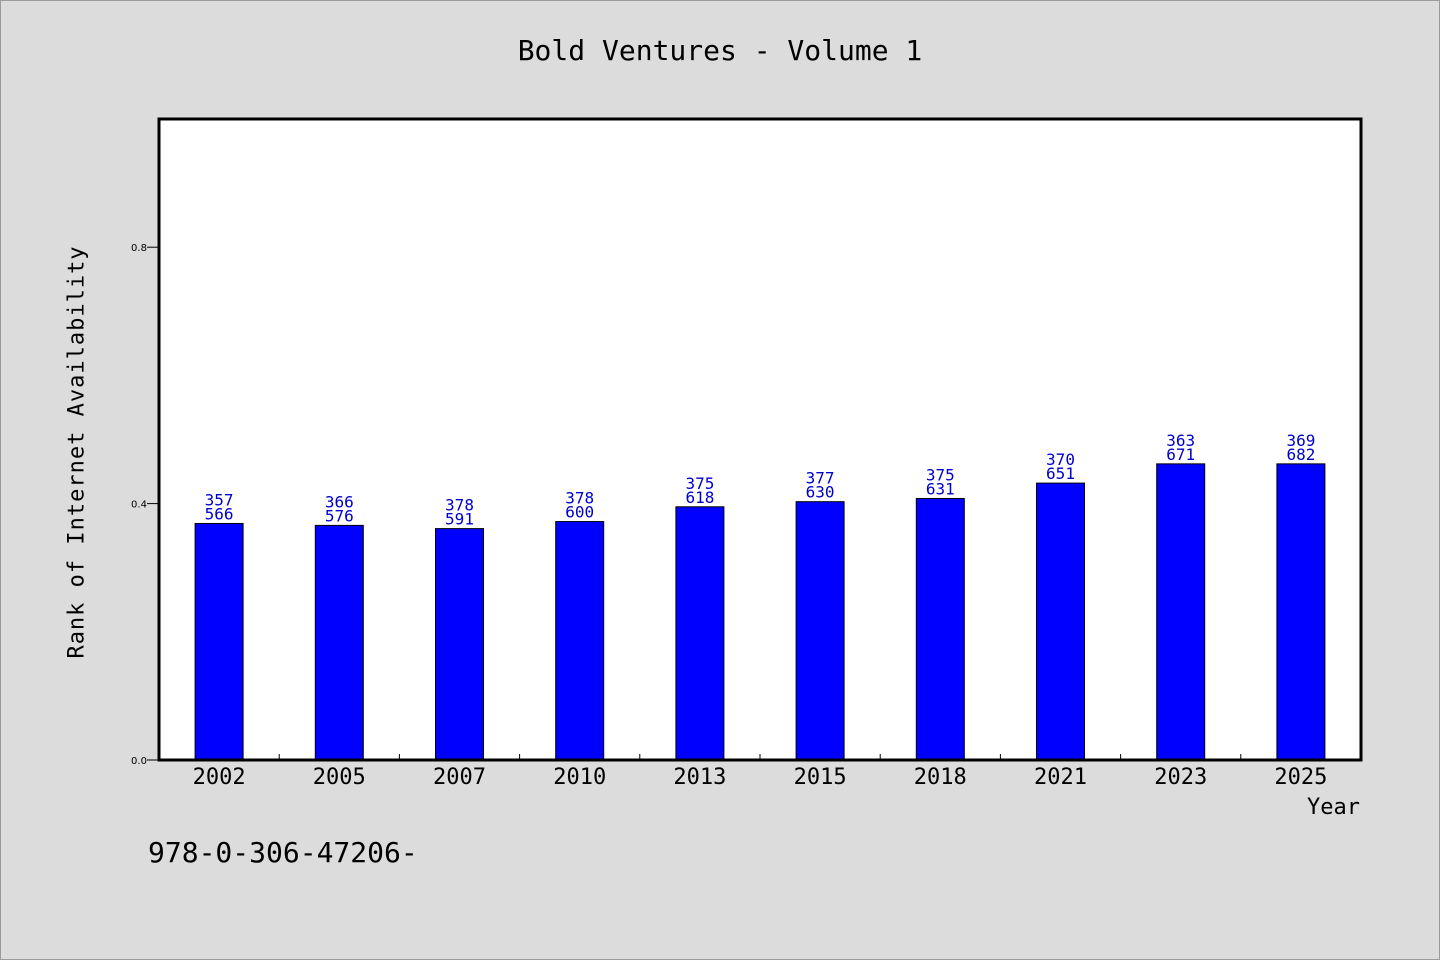  I want to click on bar-label-2021-2: 651, so click(1060, 473).